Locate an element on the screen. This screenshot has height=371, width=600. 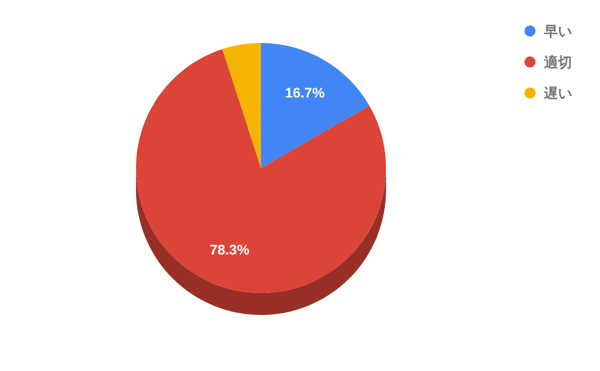
legend-label: 適切 is located at coordinates (557, 62).